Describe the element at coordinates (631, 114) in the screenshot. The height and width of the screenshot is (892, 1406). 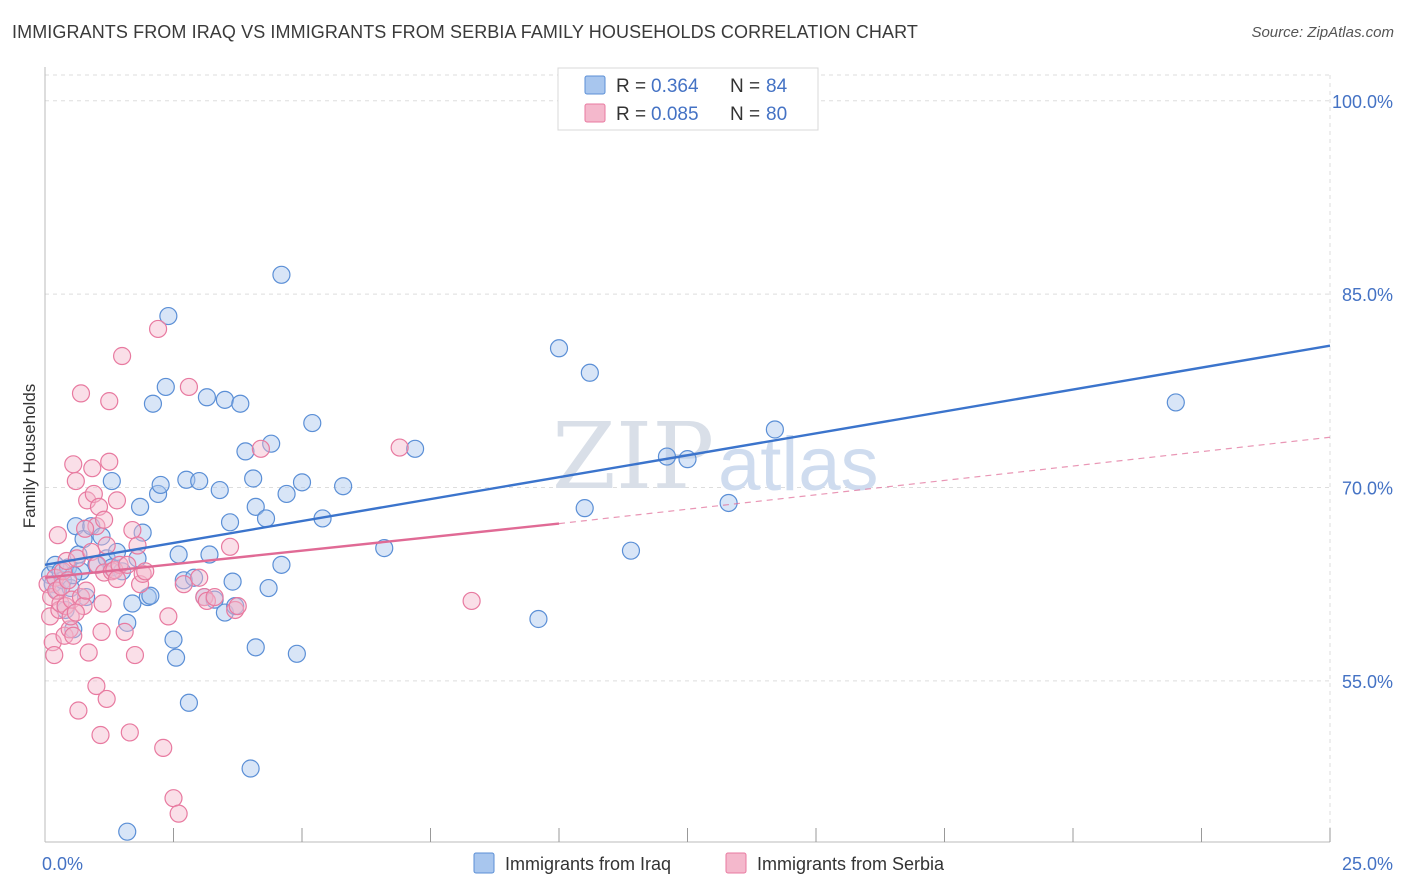
I see `legend-serbia-r-label: R =` at that location.